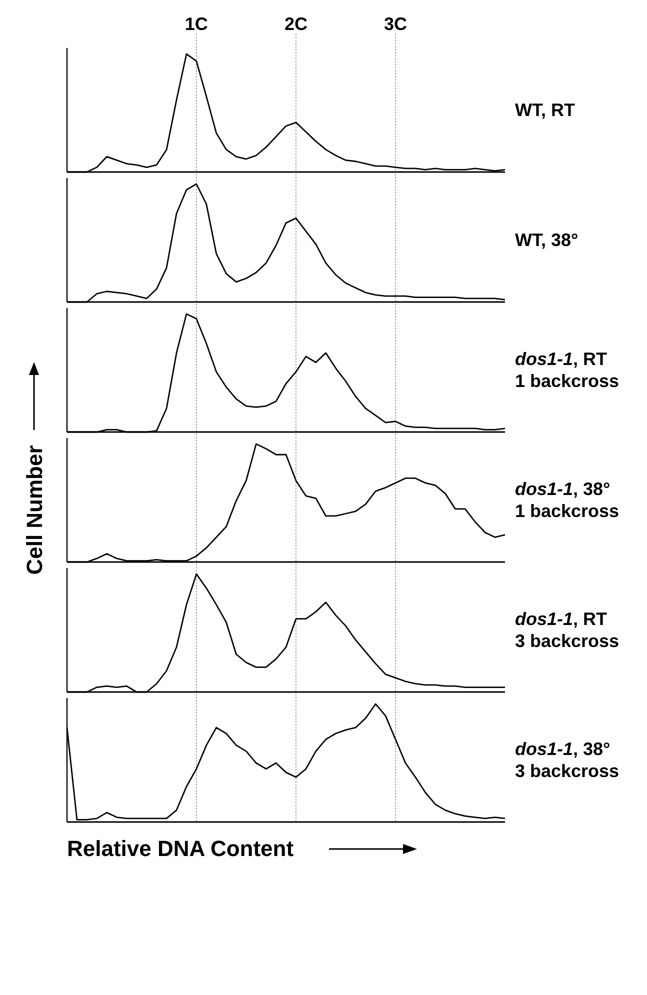 This screenshot has width=647, height=995. I want to click on x-tick-label: 1C, so click(196, 24).